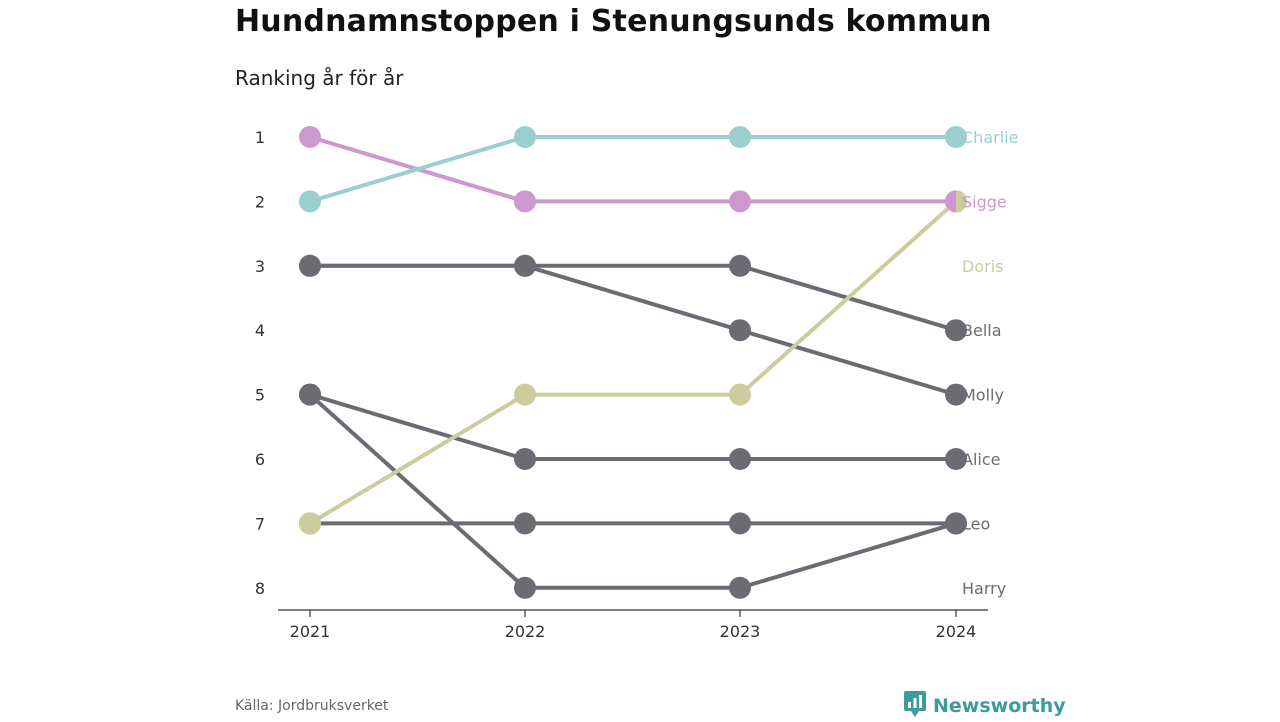 The width and height of the screenshot is (1280, 722). I want to click on end-label-leo: Leo, so click(976, 523).